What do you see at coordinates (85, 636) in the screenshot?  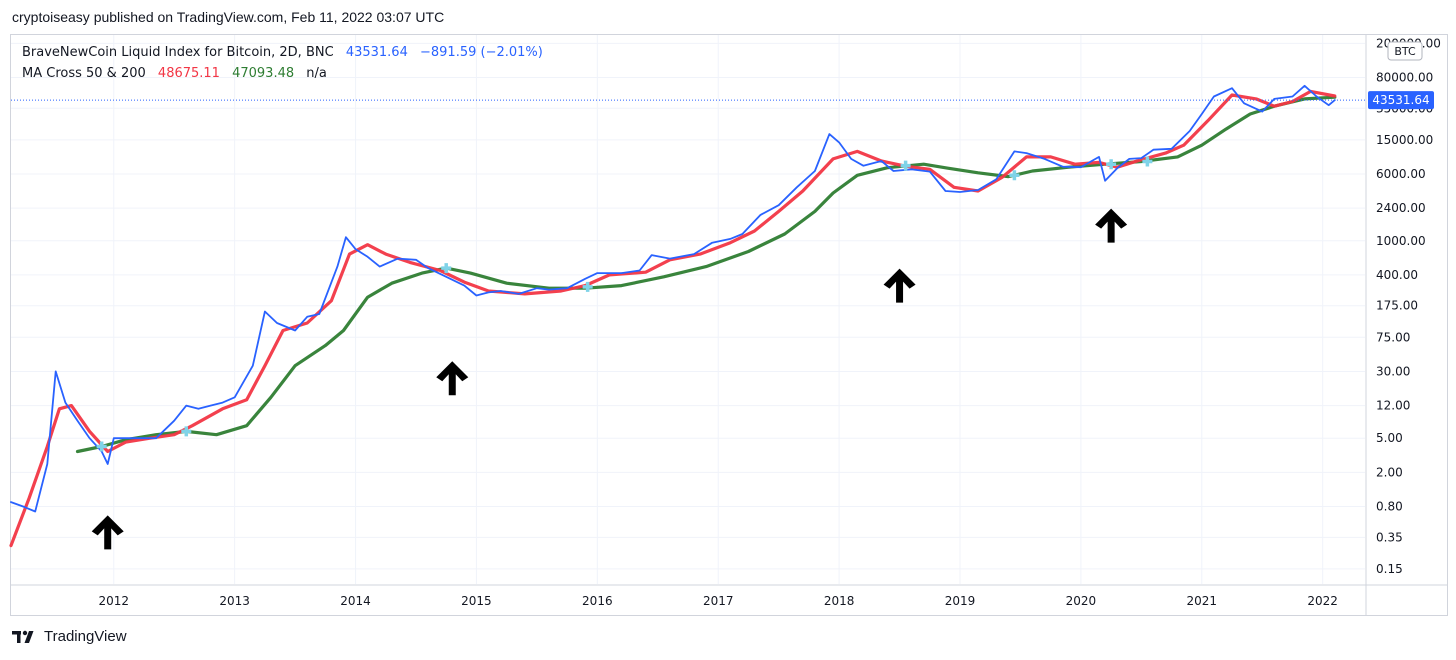 I see `footer-brand-name: TradingView` at bounding box center [85, 636].